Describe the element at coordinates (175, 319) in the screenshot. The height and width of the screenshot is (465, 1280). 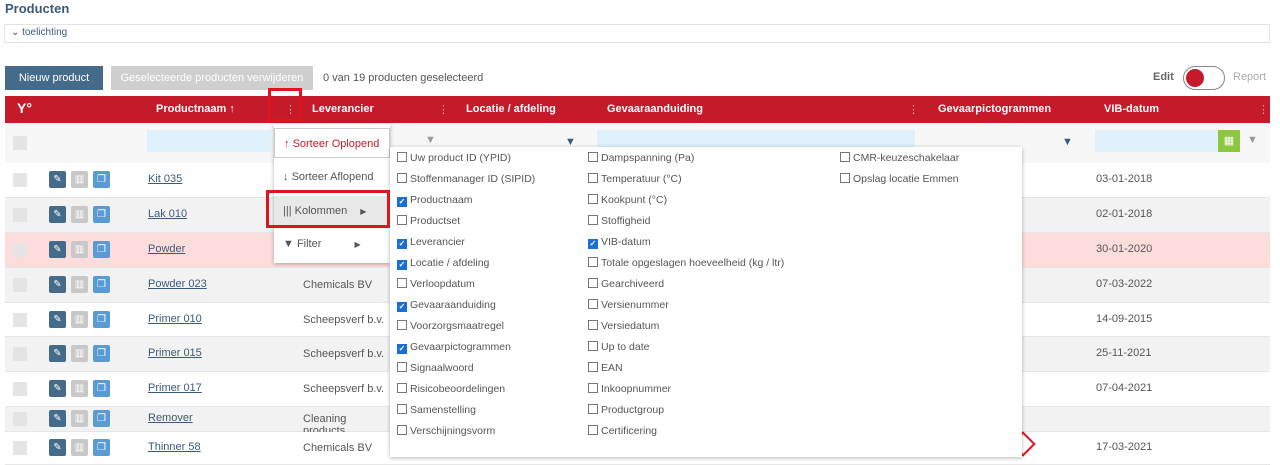
I see `product-link: Primer 010` at that location.